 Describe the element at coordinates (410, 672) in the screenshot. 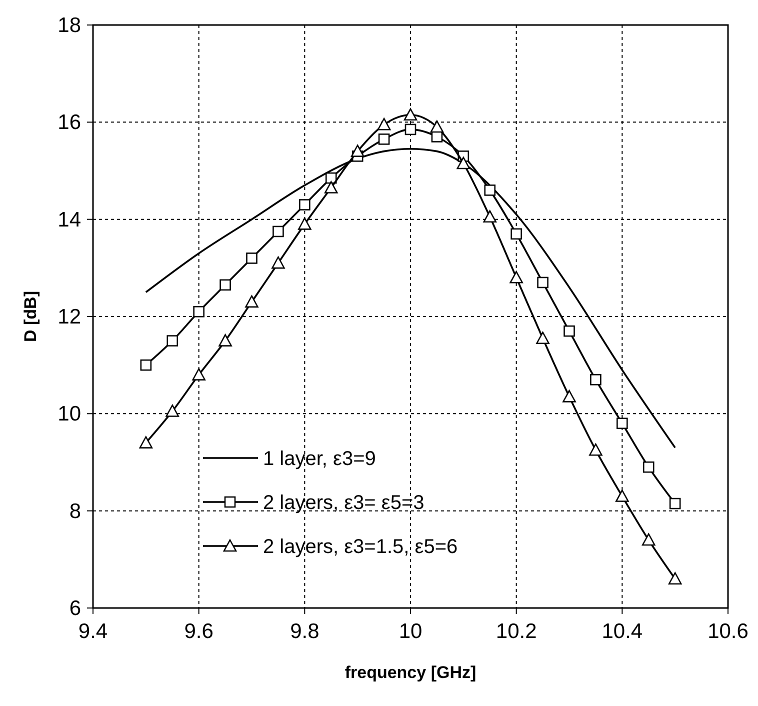

I see `x-axis-title: frequency [GHz]` at that location.